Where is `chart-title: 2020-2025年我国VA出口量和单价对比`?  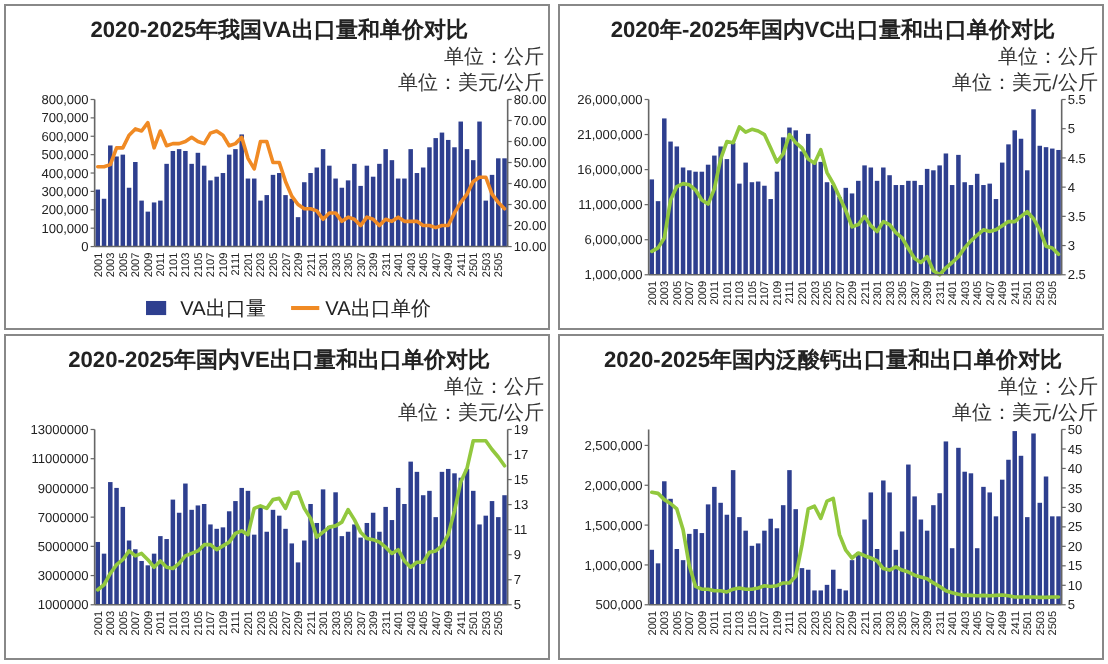
chart-title: 2020-2025年我国VA出口量和单价对比 is located at coordinates (279, 30).